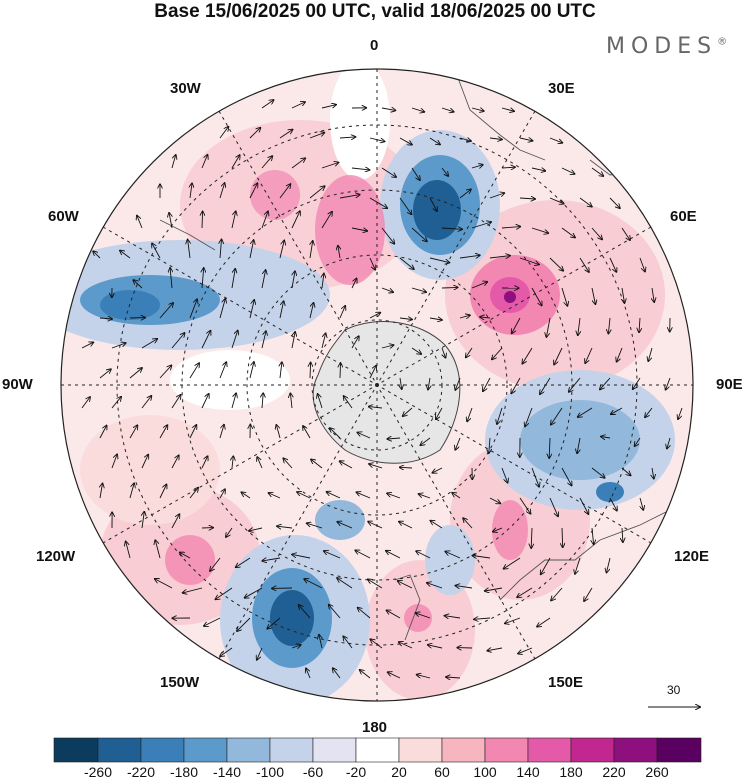 This screenshot has height=783, width=750. What do you see at coordinates (571, 772) in the screenshot?
I see `colorbar-tick-label: 180` at bounding box center [571, 772].